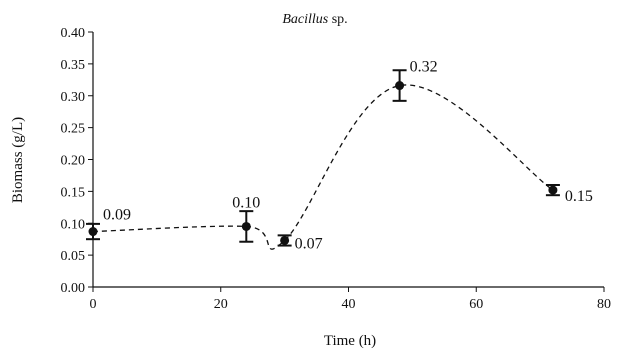  I want to click on x-tick-label: 80, so click(604, 304).